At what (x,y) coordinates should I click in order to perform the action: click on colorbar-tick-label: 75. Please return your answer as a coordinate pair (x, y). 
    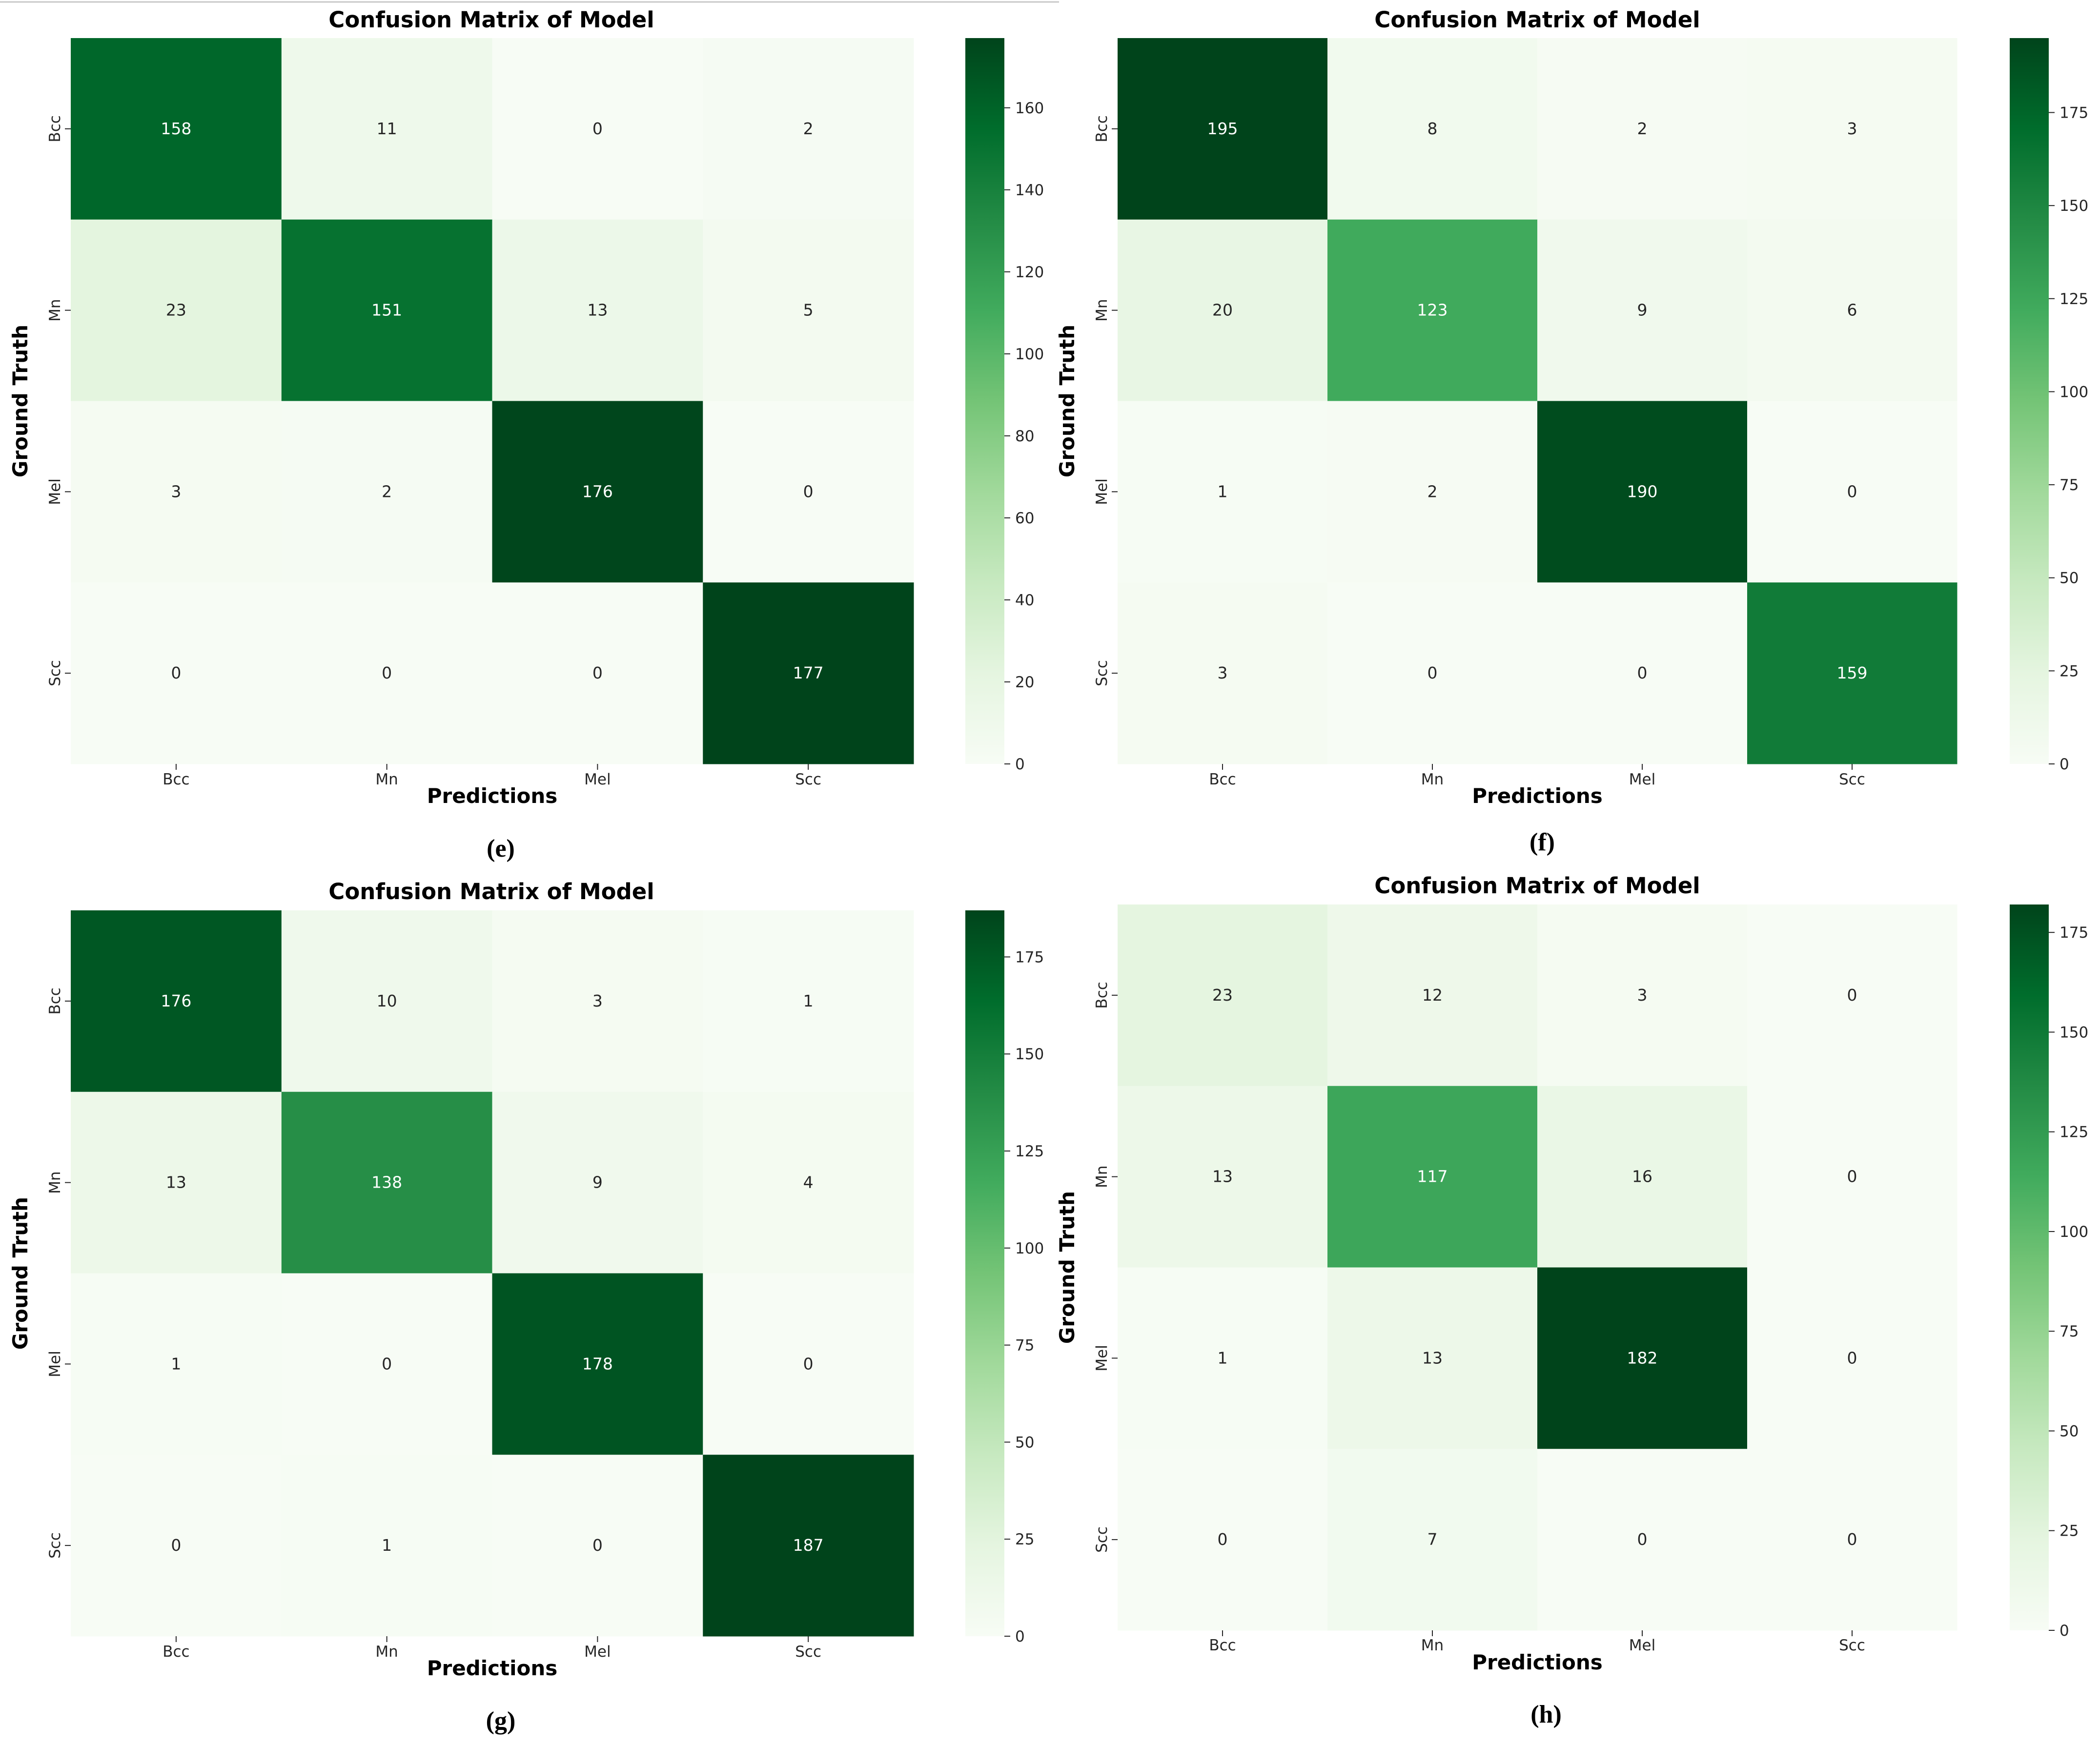
    Looking at the image, I should click on (2069, 485).